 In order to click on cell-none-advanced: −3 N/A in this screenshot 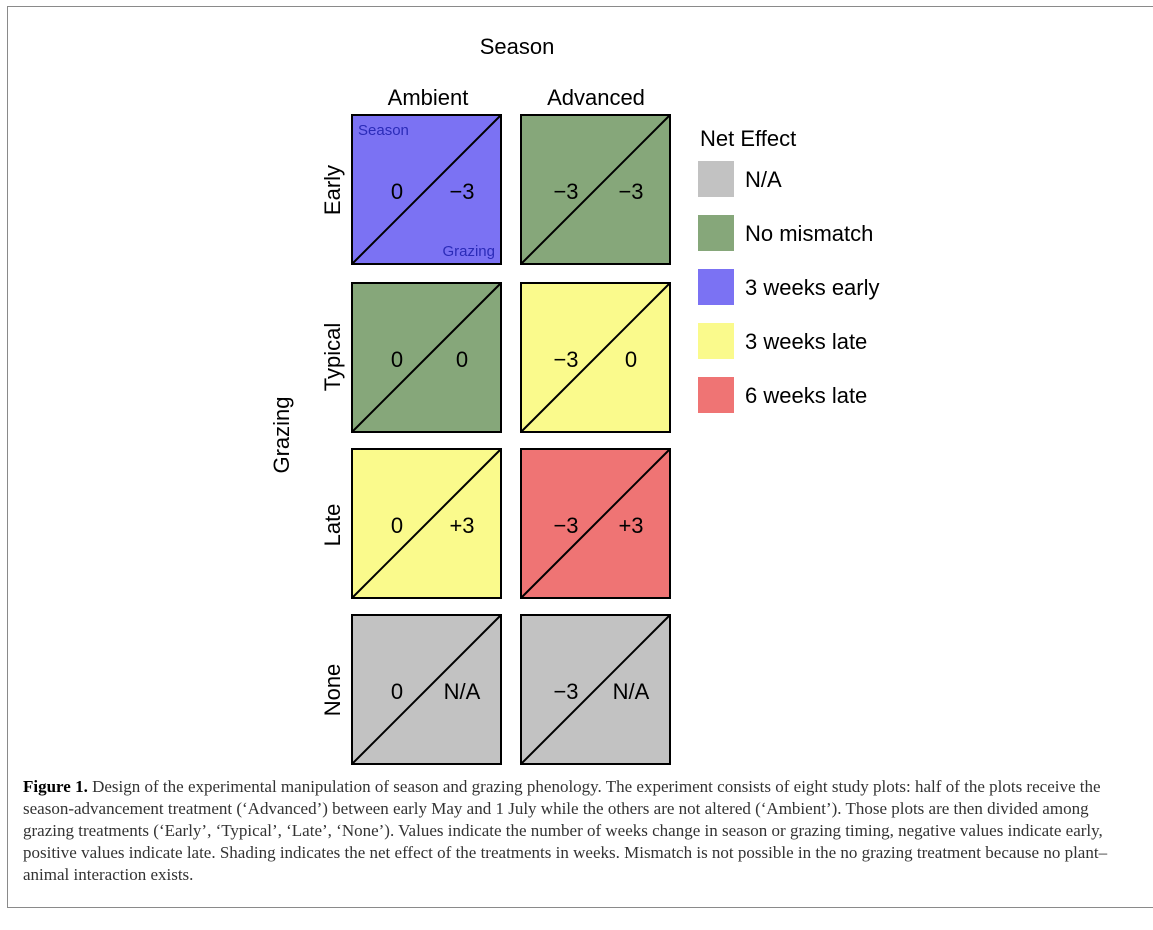, I will do `click(595, 689)`.